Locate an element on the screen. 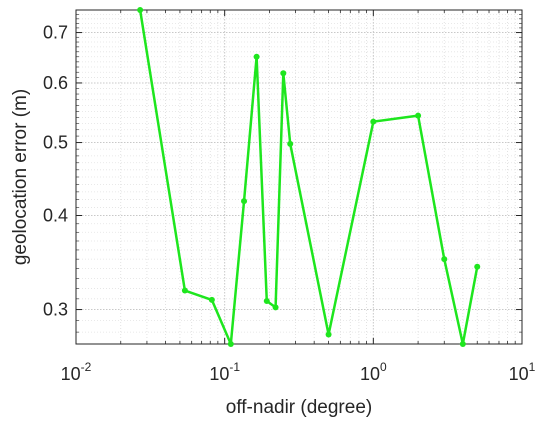  y-axis-title: geolocation error (m) is located at coordinates (20, 177).